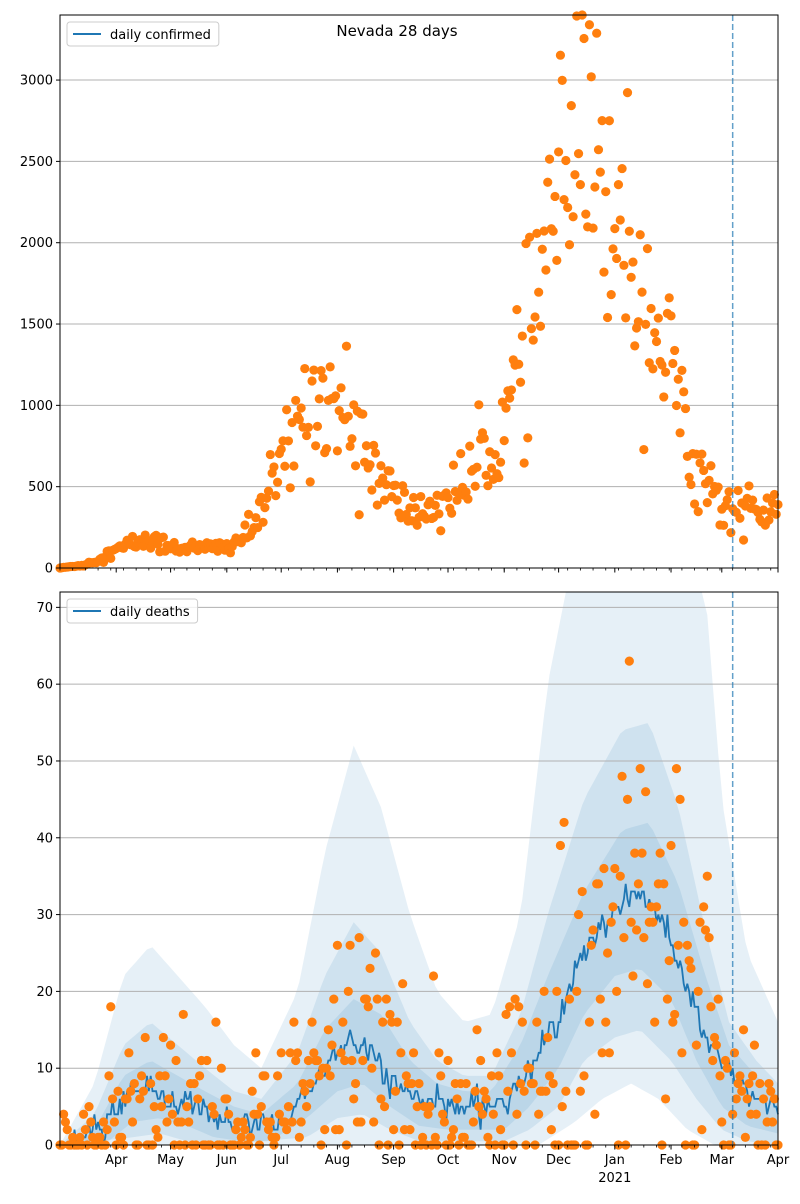 This screenshot has width=800, height=1204. I want to click on x-tick-label: Nov, so click(505, 1160).